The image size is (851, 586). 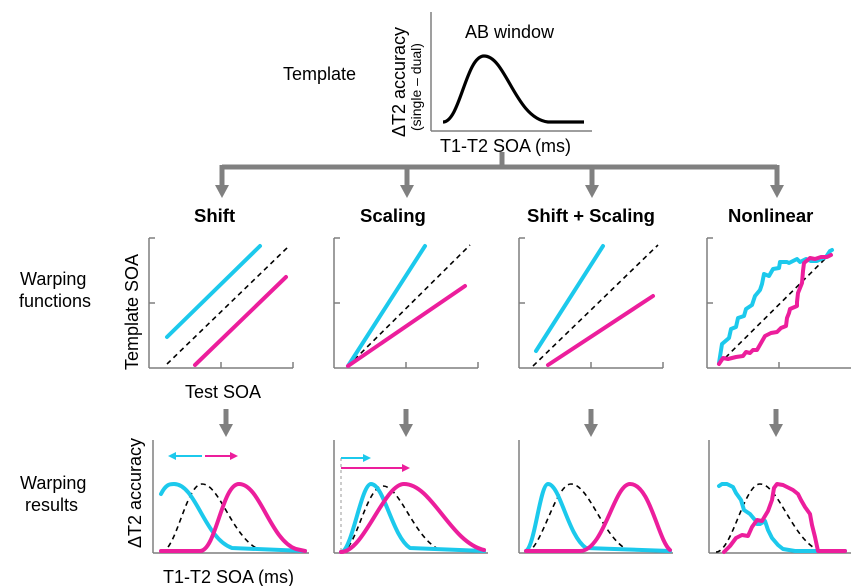 I want to click on result-axes-scaling, so click(x=410, y=497).